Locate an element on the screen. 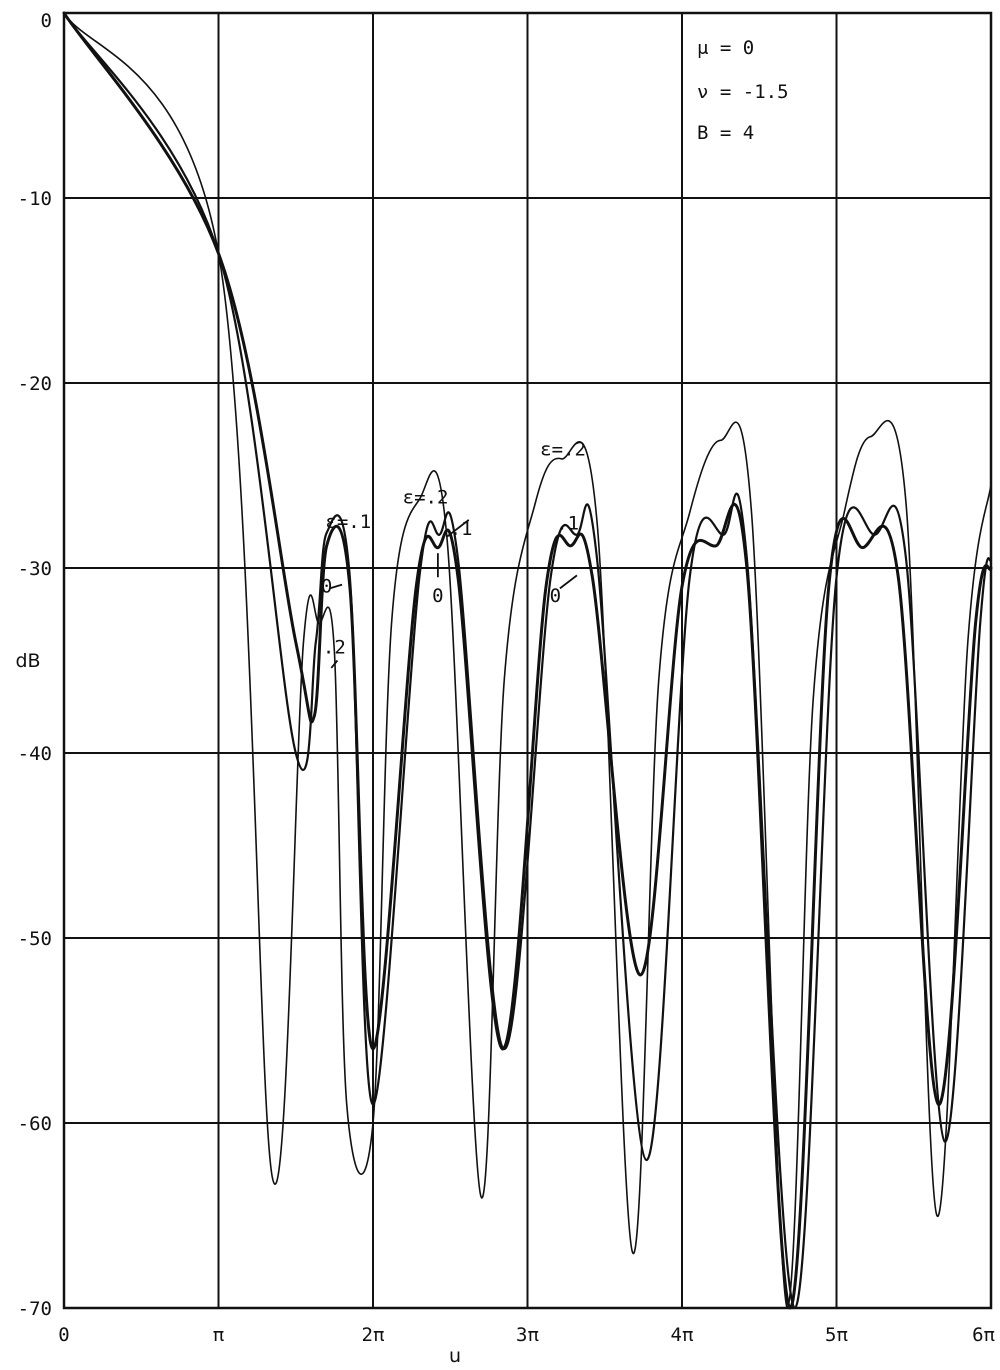 The height and width of the screenshot is (1370, 1000). param-nu: ν = -1.5 is located at coordinates (743, 92).